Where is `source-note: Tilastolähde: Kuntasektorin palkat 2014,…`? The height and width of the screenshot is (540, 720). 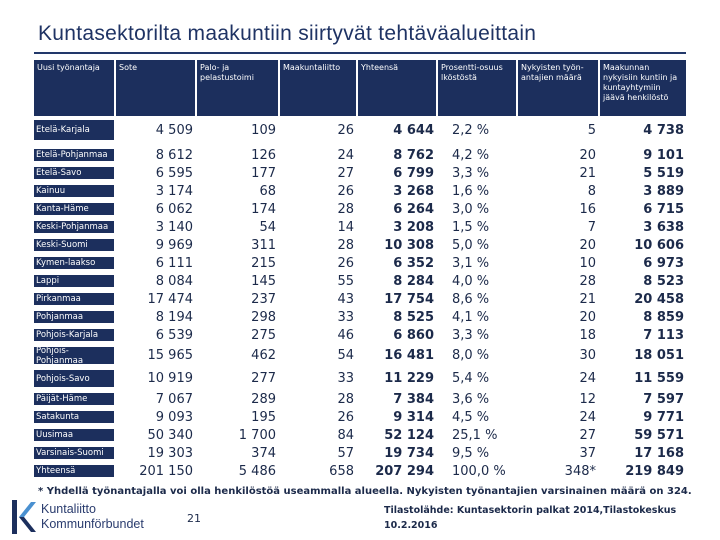 source-note: Tilastolähde: Kuntasektorin palkat 2014,… is located at coordinates (530, 518).